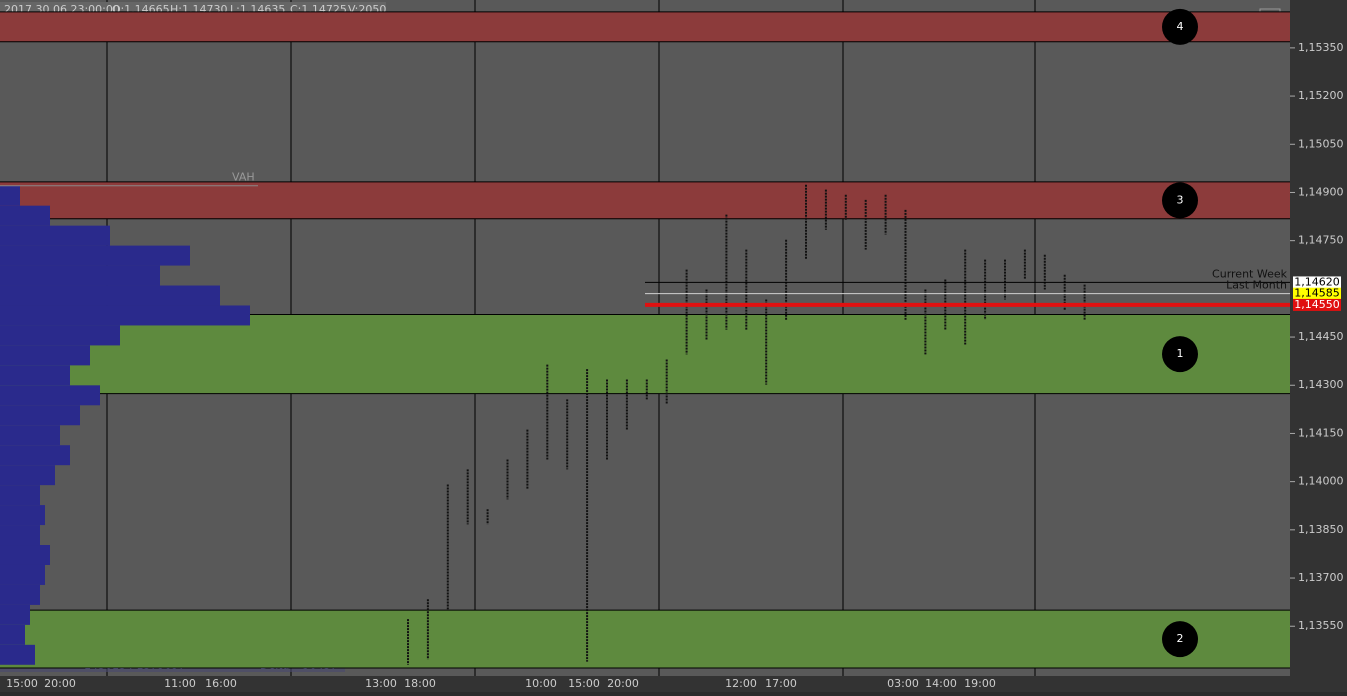  I want to click on price-tick-label: 1,14900, so click(1321, 191).